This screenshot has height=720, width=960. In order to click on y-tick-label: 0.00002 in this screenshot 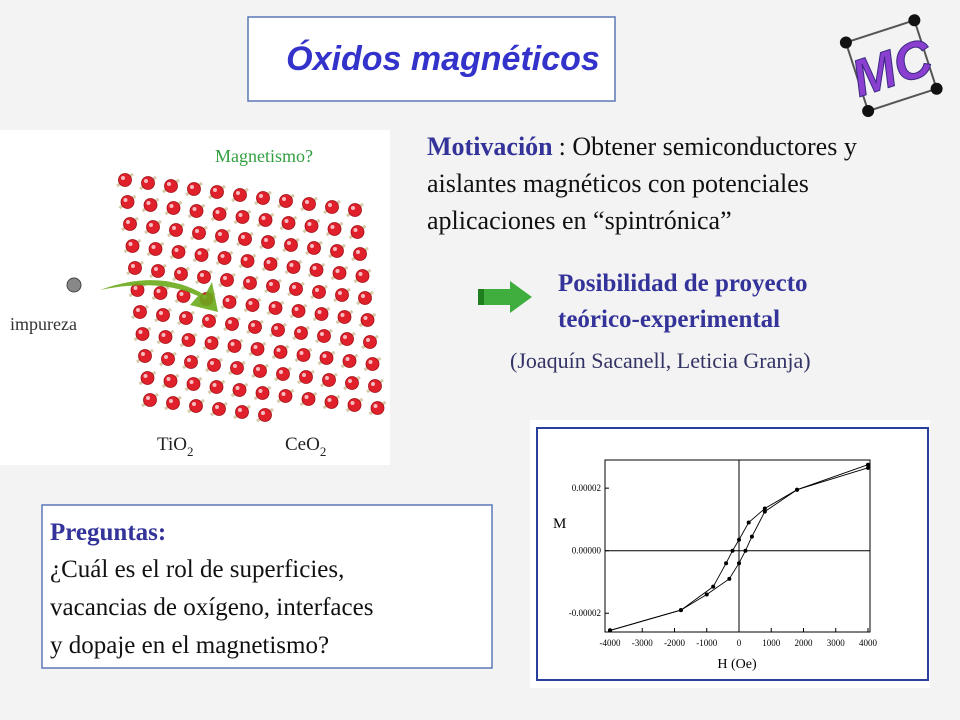, I will do `click(586, 488)`.